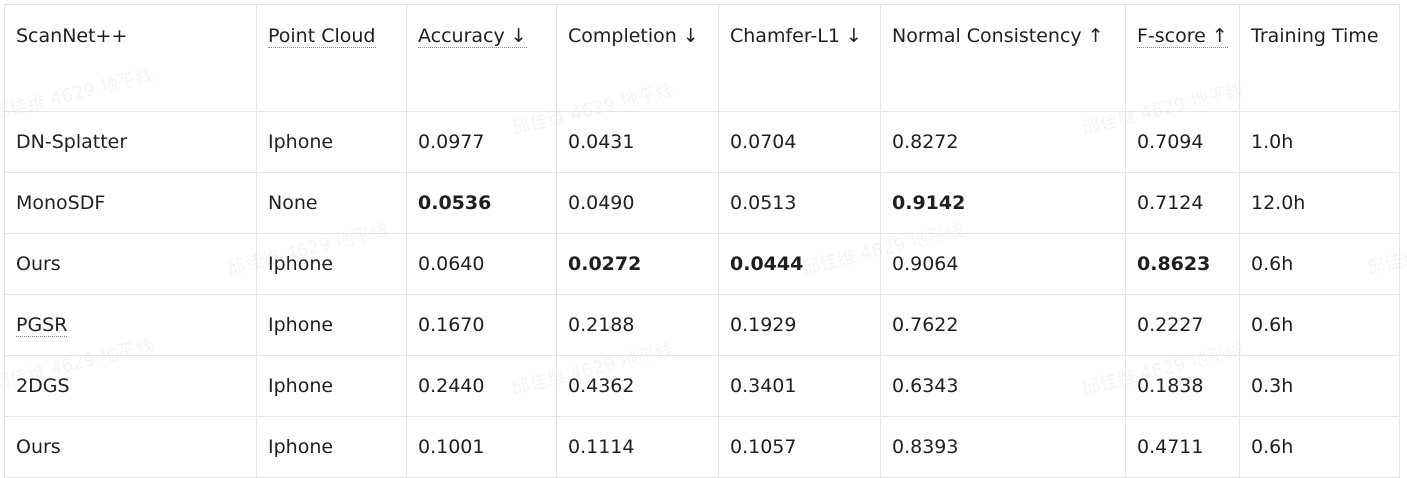 This screenshot has height=478, width=1407. Describe the element at coordinates (331, 203) in the screenshot. I see `cell-point-cloud: None` at that location.